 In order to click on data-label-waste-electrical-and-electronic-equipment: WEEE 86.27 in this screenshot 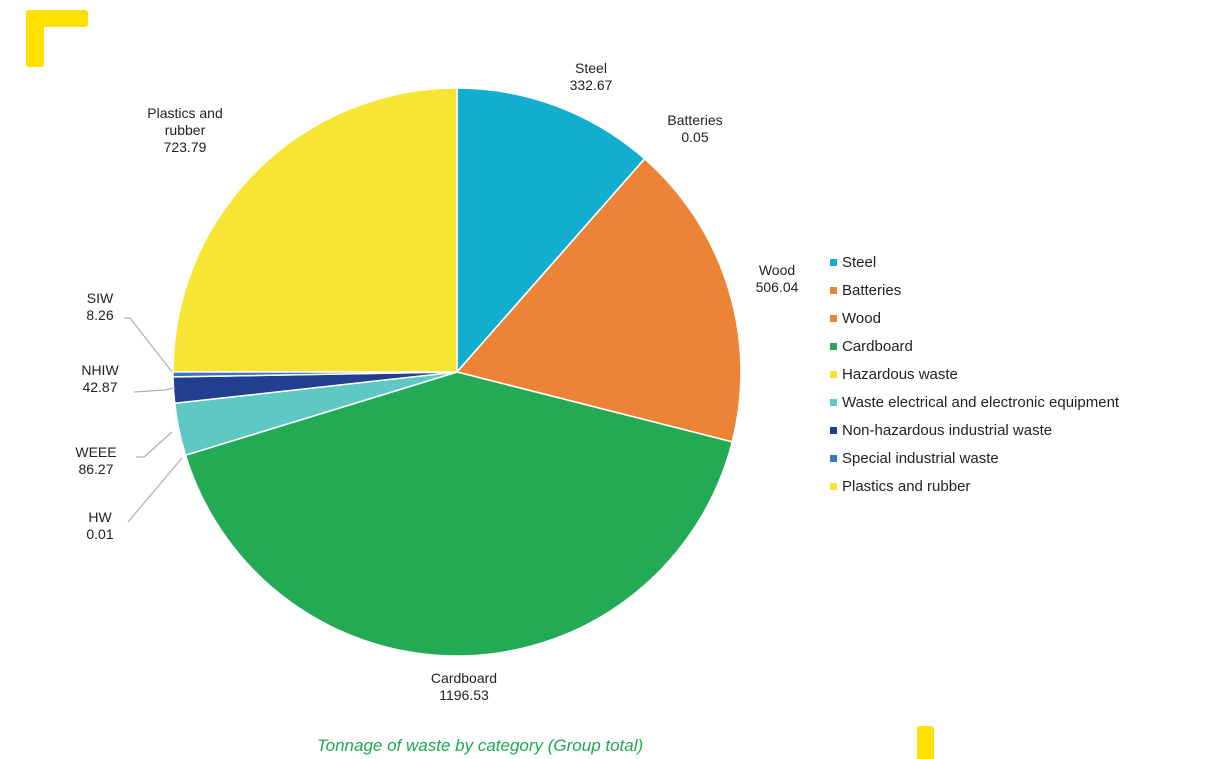, I will do `click(95, 460)`.